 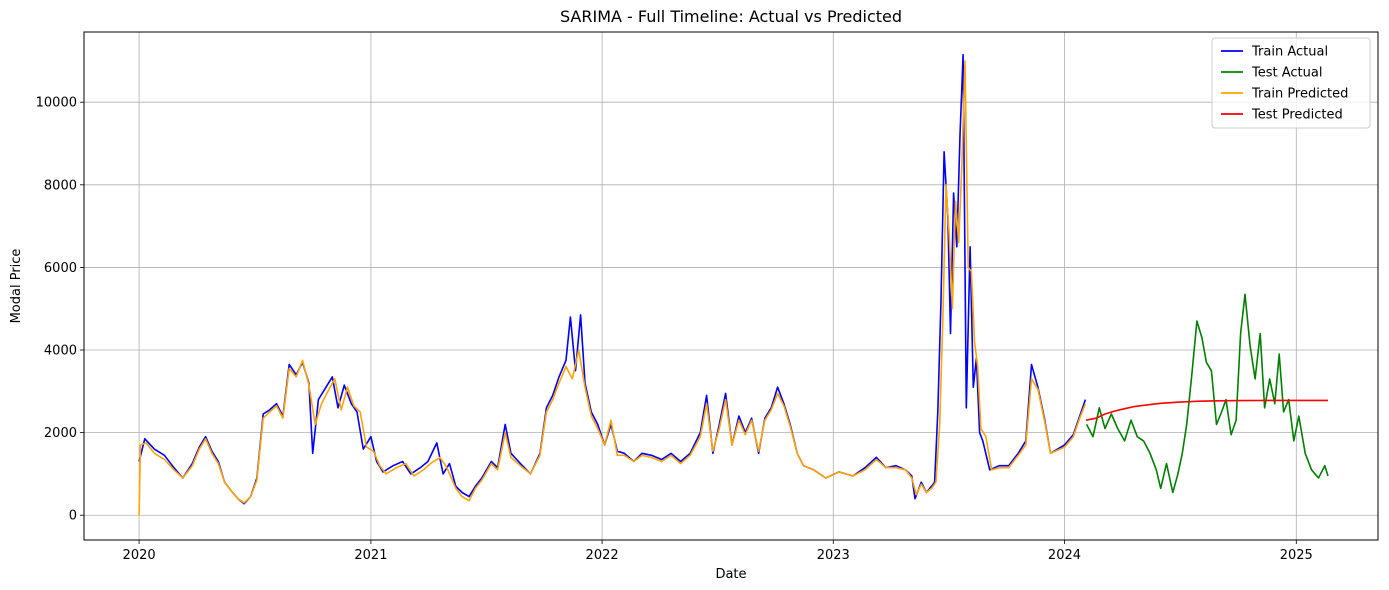 I want to click on y-tick-label: 0, so click(x=73, y=516).